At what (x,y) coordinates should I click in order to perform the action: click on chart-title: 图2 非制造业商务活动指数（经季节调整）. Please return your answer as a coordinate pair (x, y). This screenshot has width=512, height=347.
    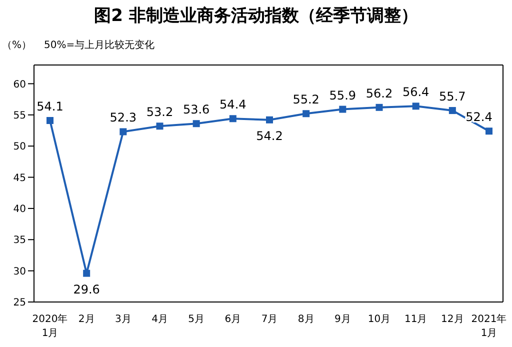
    Looking at the image, I should click on (256, 16).